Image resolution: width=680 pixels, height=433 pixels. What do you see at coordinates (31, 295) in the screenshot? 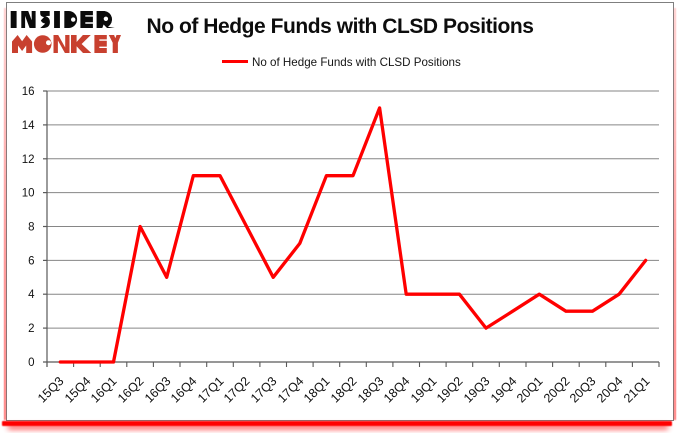
I see `svg-text: 4` at bounding box center [31, 295].